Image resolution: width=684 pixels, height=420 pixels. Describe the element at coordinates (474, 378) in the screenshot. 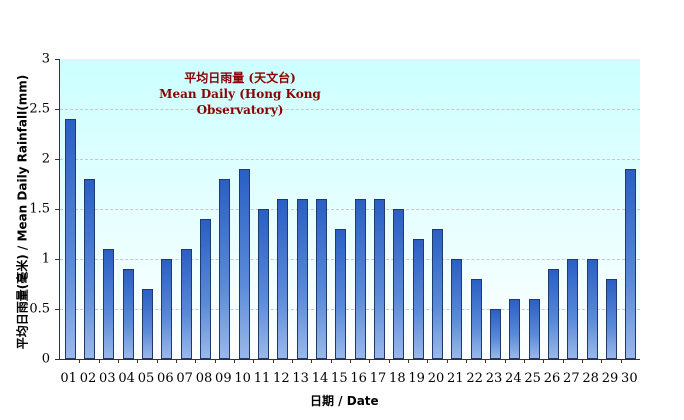

I see `x-tick-label: 22` at that location.